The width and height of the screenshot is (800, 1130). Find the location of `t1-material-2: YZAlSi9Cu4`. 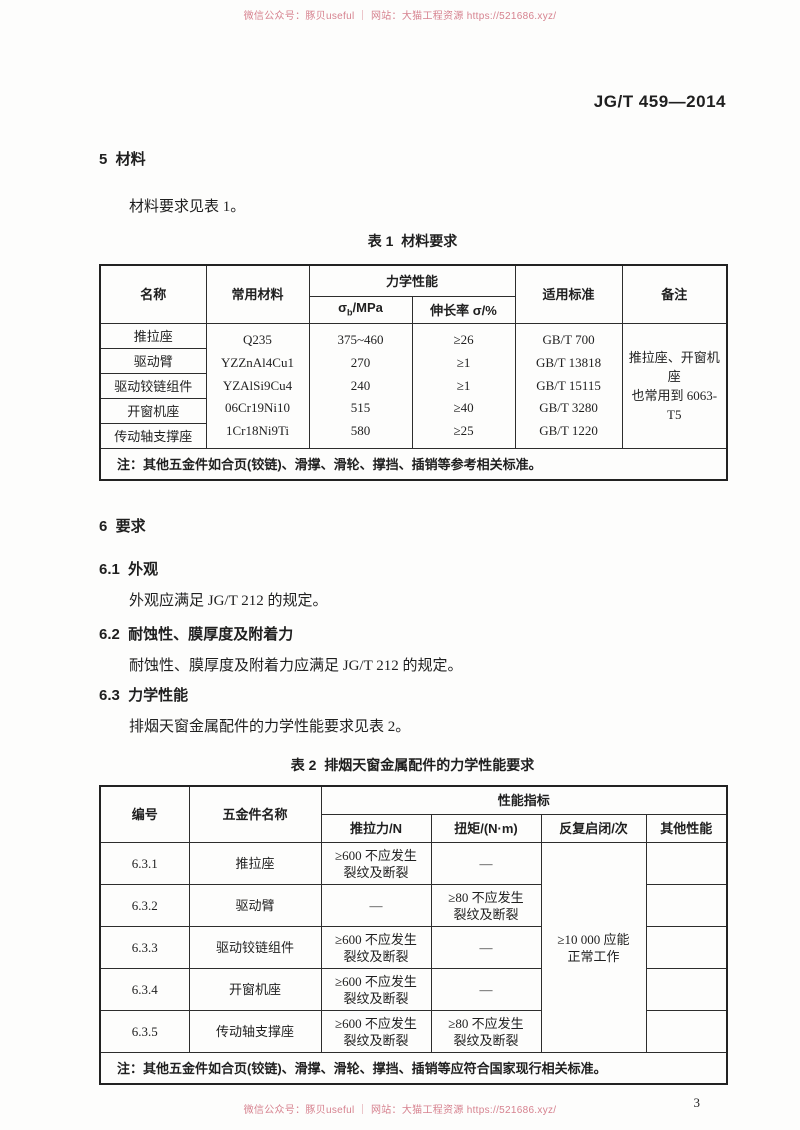

t1-material-2: YZAlSi9Cu4 is located at coordinates (257, 385).